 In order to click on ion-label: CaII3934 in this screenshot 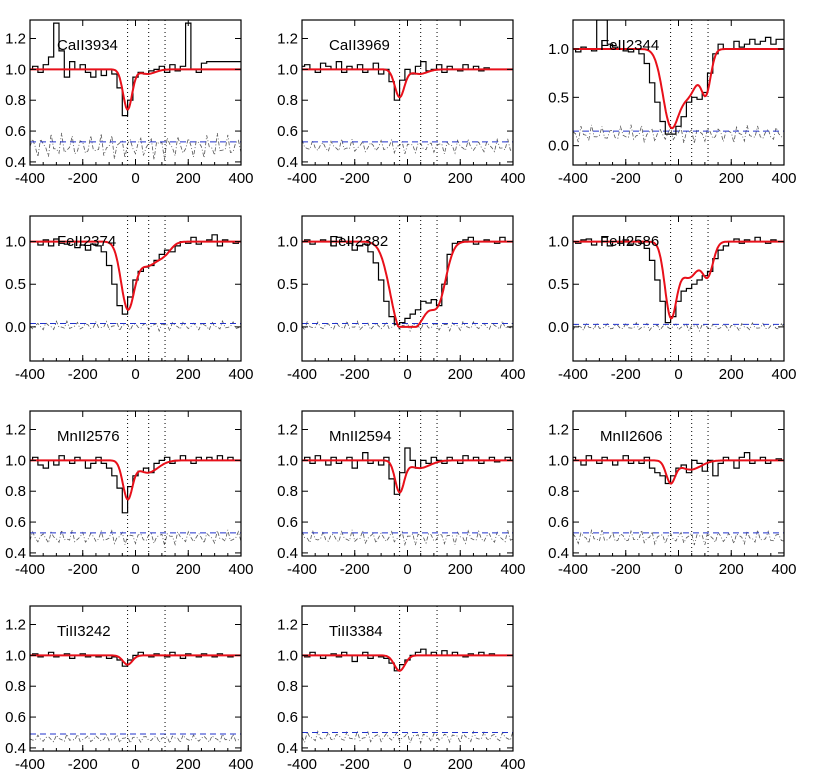, I will do `click(87, 45)`.